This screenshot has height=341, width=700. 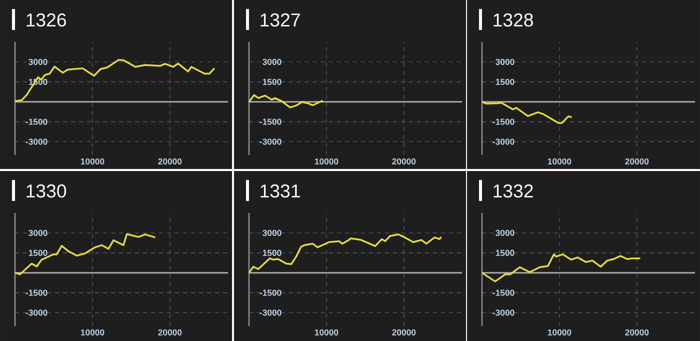 What do you see at coordinates (513, 20) in the screenshot?
I see `chart-title: 1328` at bounding box center [513, 20].